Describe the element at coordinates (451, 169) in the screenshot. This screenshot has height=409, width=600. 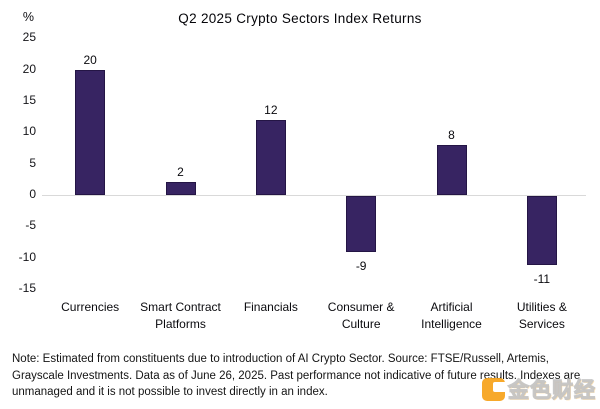
I see `bar-artificial-intelligence` at that location.